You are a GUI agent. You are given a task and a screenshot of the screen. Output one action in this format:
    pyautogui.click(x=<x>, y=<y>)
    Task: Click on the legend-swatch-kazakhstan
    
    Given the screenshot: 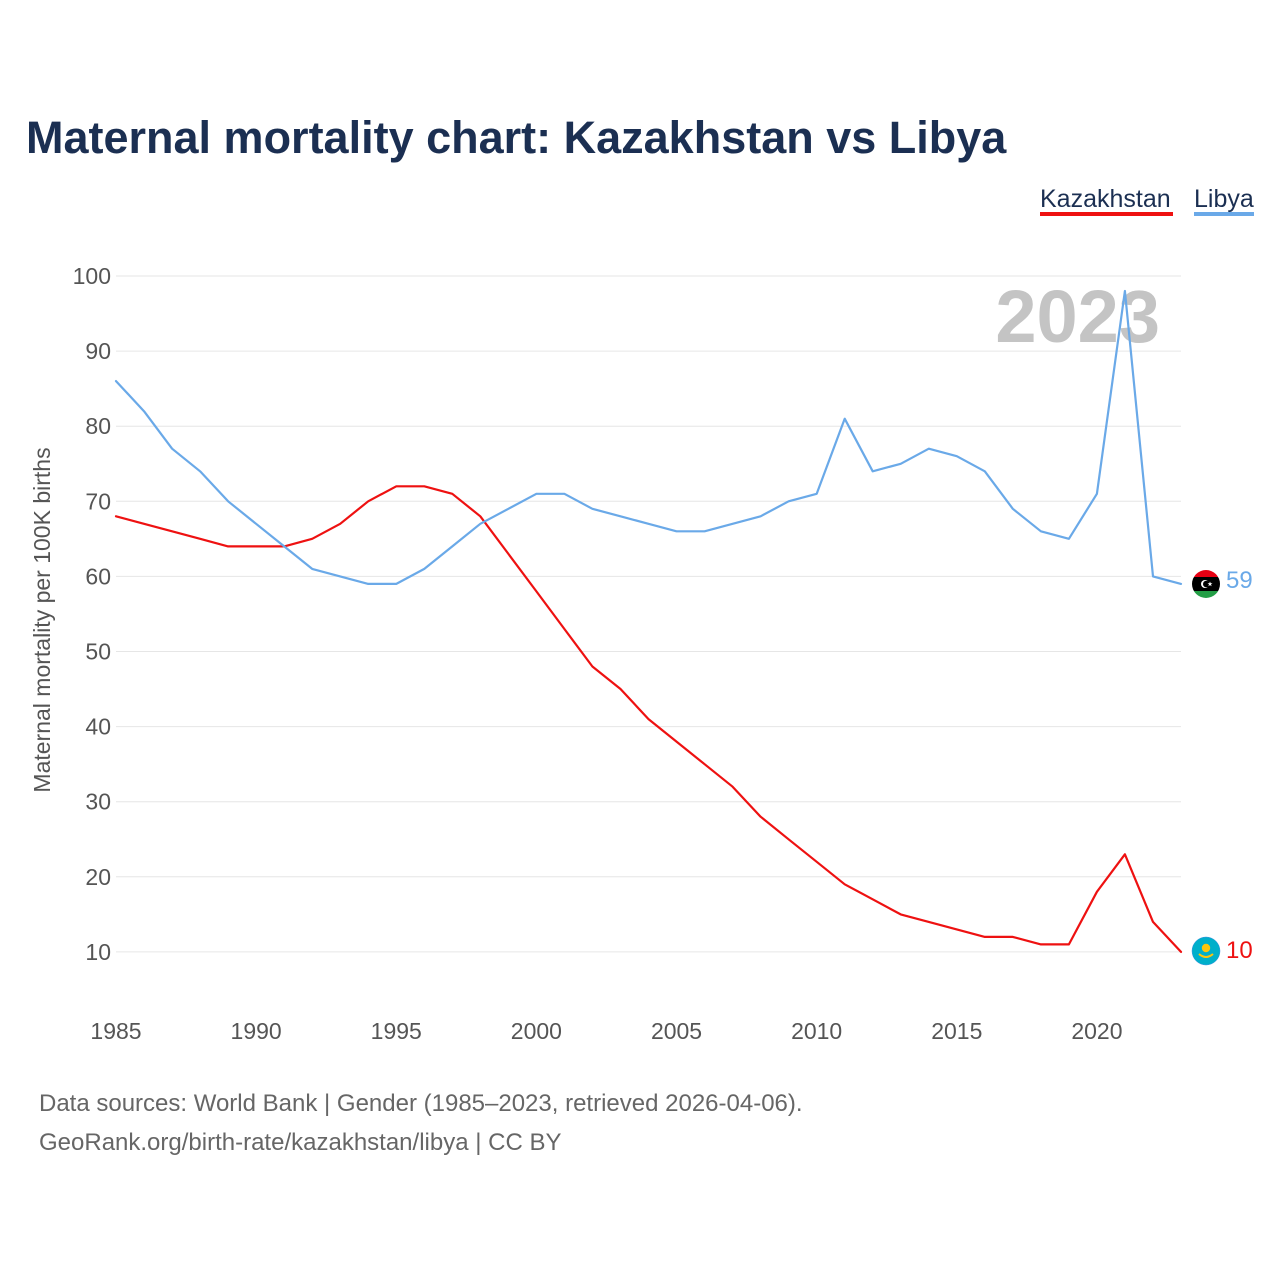 What is the action you would take?
    pyautogui.click(x=1106, y=214)
    